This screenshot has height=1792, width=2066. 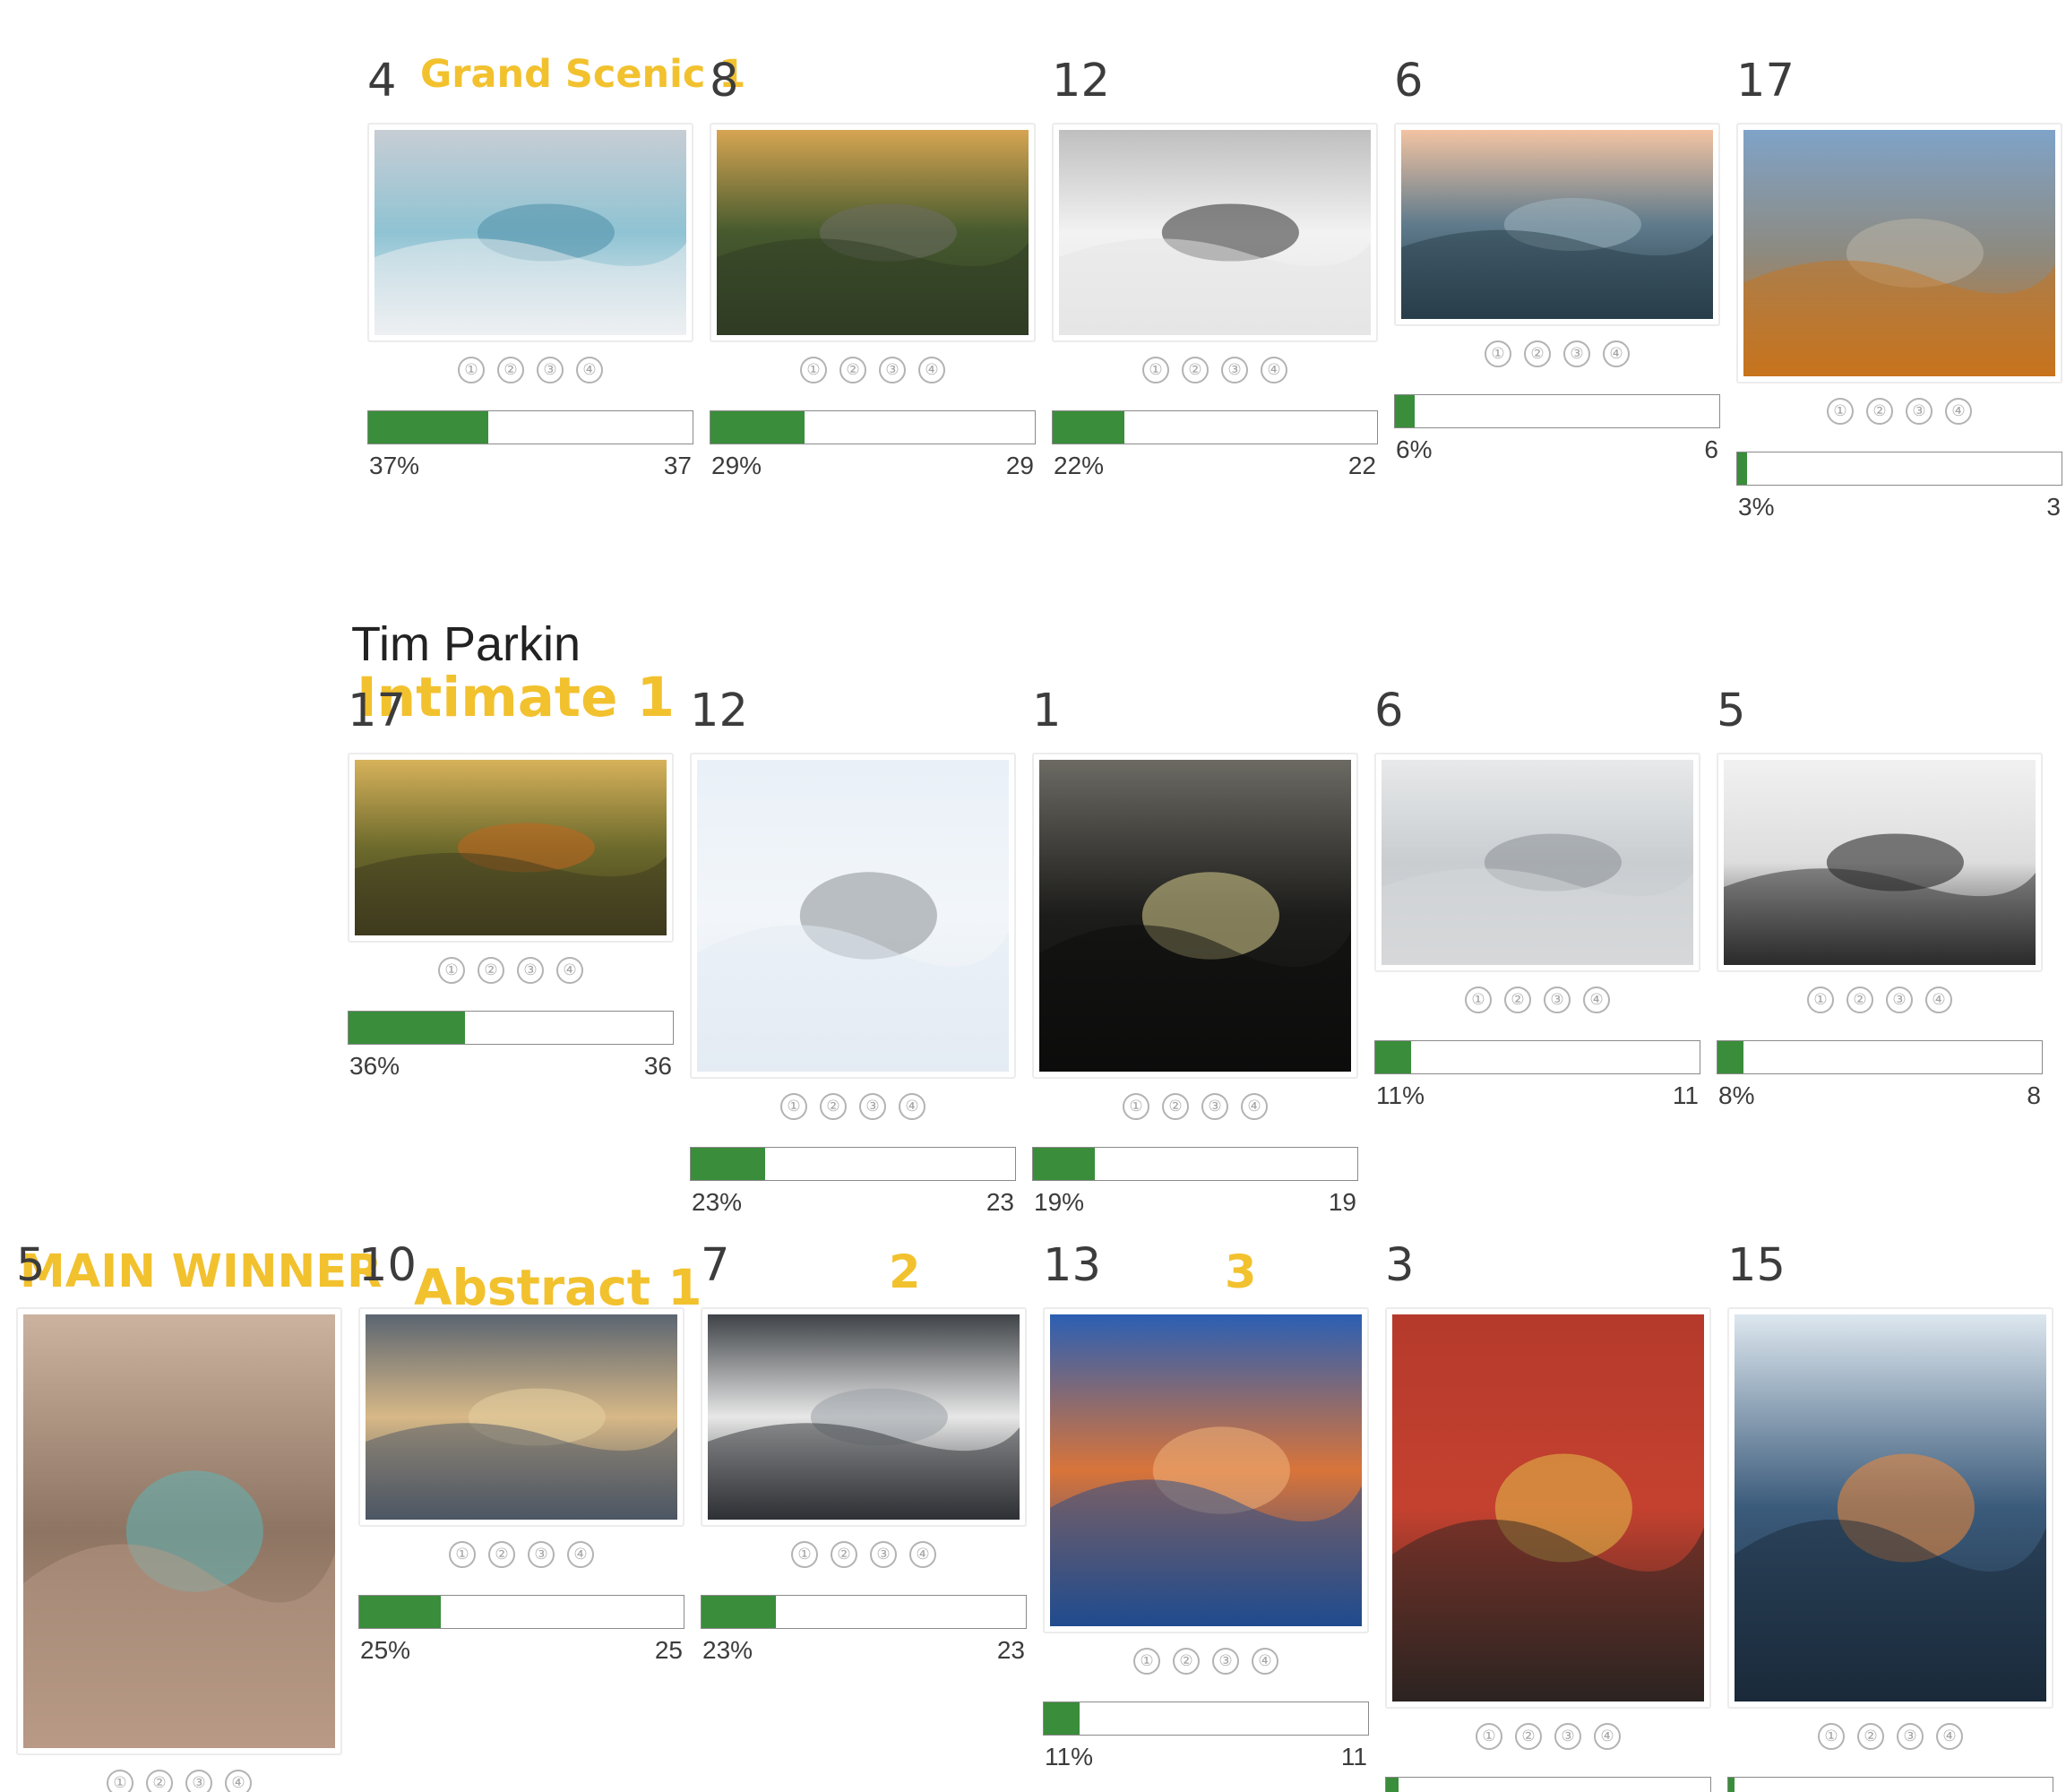 I want to click on award-label-abstract: Abstract 1, so click(x=558, y=1287).